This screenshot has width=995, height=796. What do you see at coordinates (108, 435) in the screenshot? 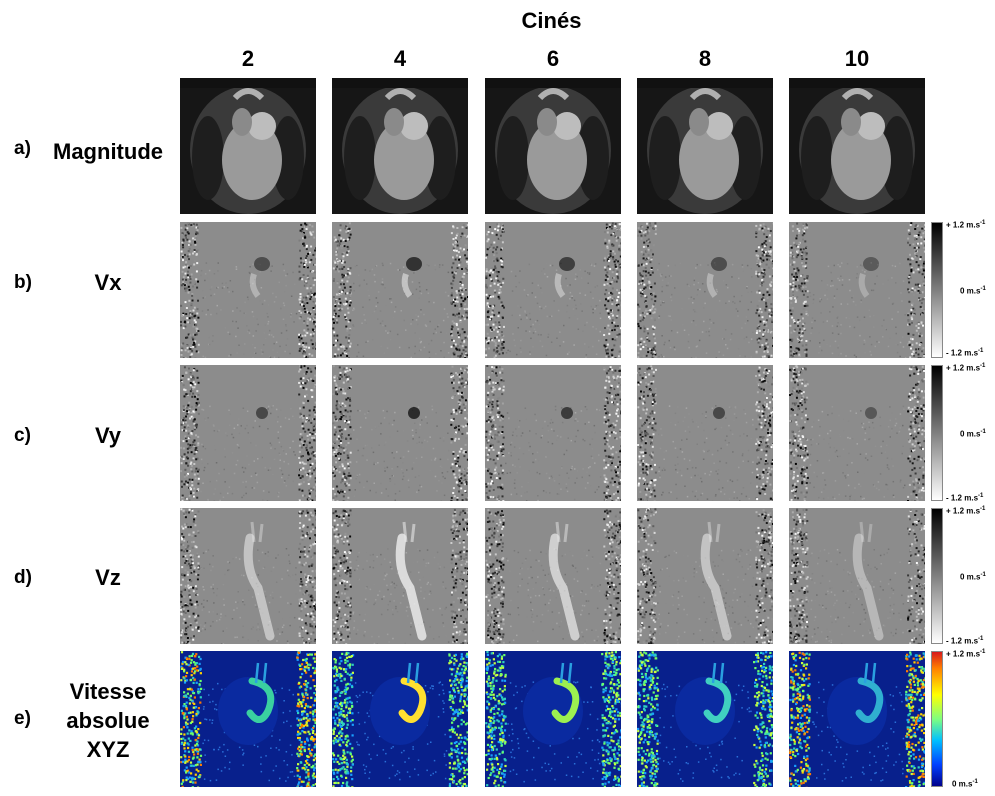
I see `row-name-vy: Vy` at bounding box center [108, 435].